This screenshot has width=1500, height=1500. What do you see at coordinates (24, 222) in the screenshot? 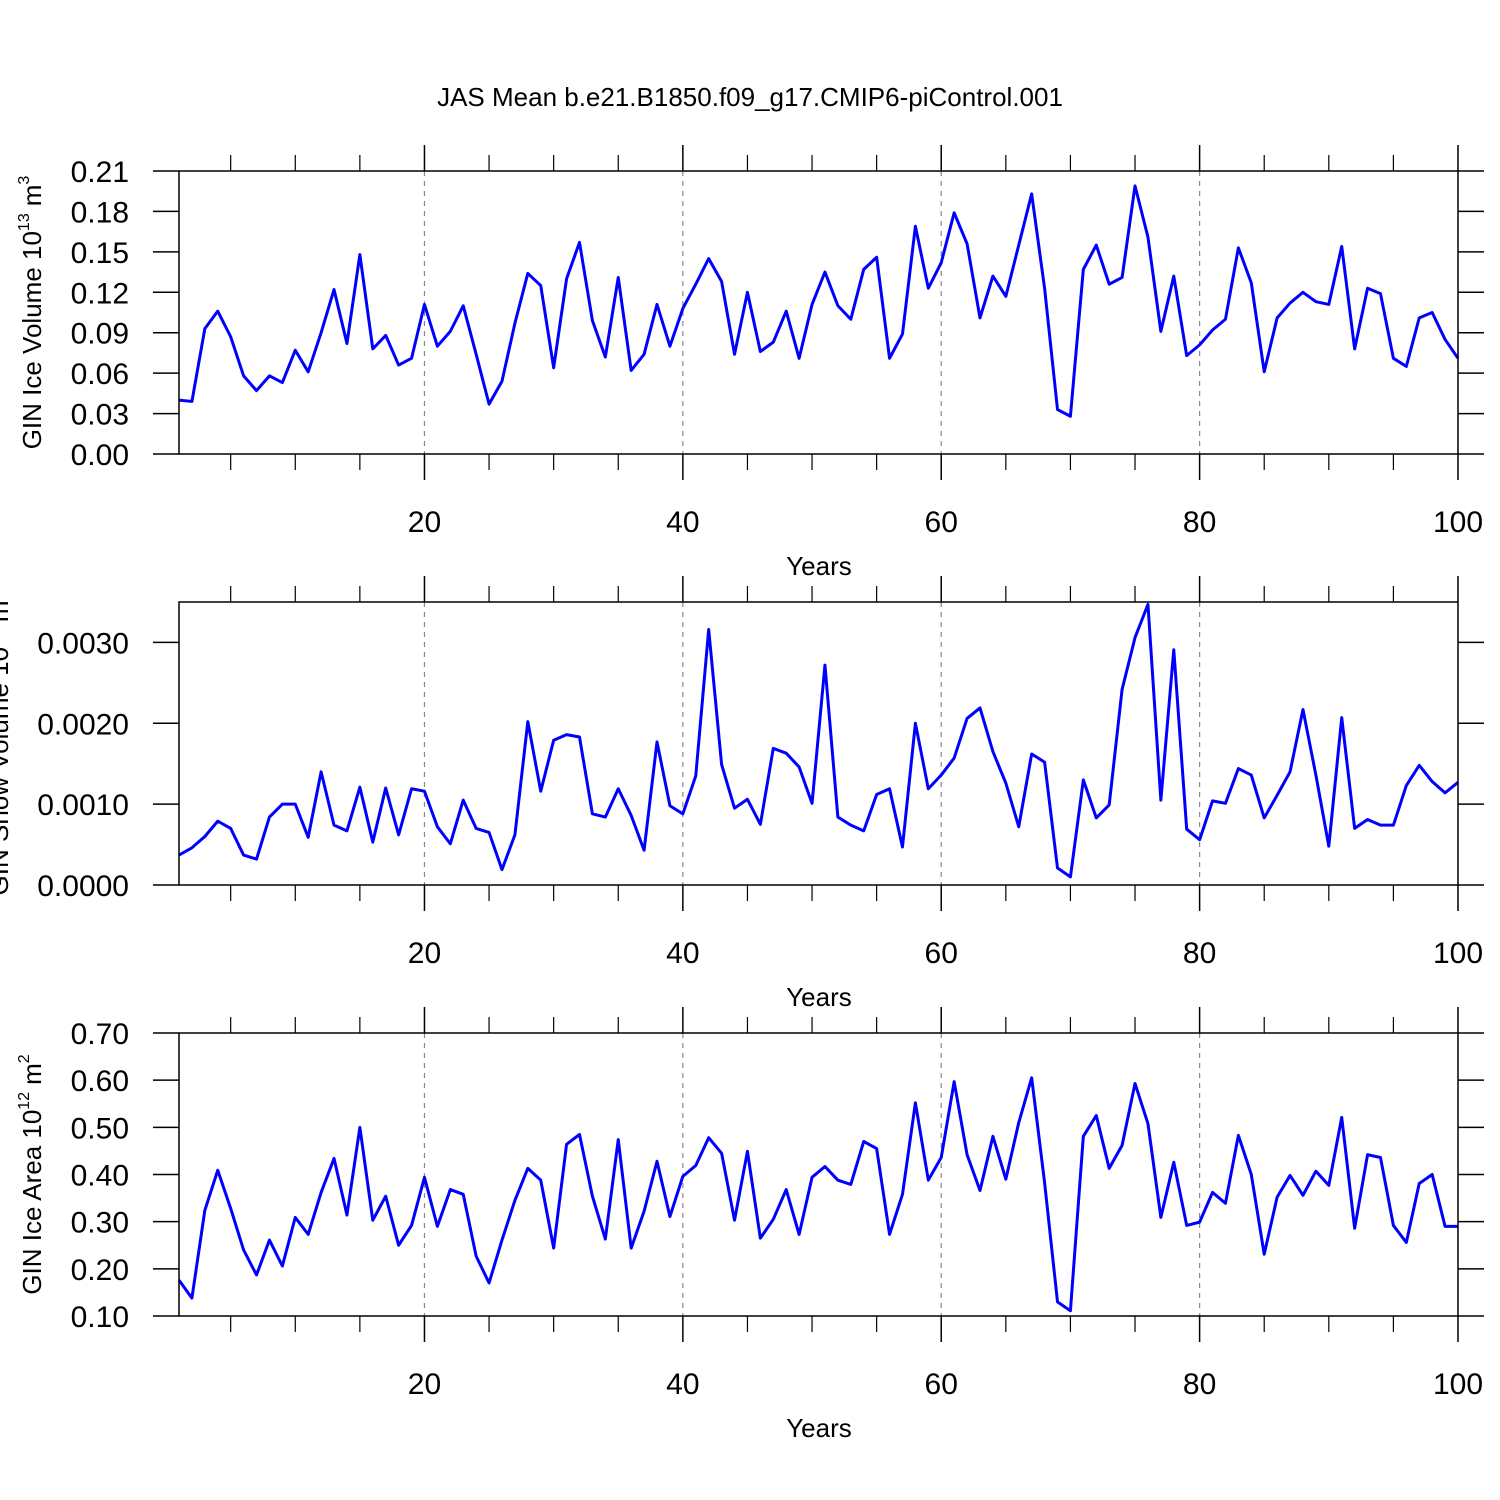
I see `y-axis-label-exponent: 13` at bounding box center [24, 222].